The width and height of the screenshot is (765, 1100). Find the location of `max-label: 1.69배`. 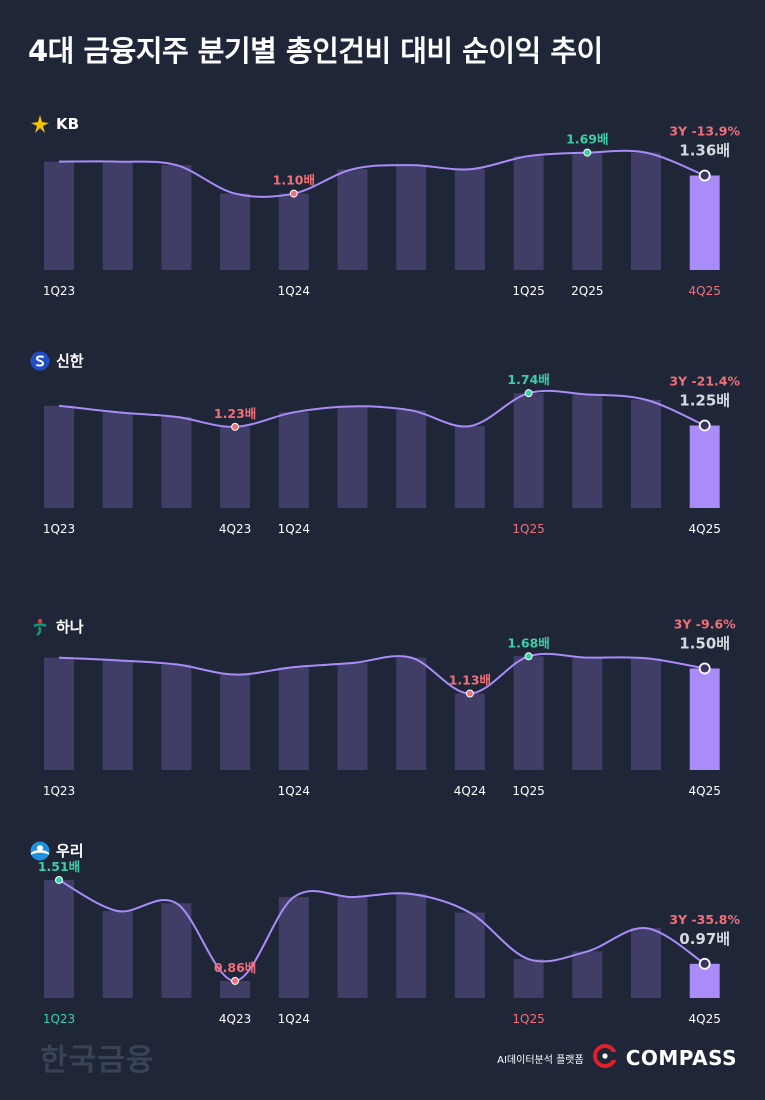

max-label: 1.69배 is located at coordinates (587, 139).